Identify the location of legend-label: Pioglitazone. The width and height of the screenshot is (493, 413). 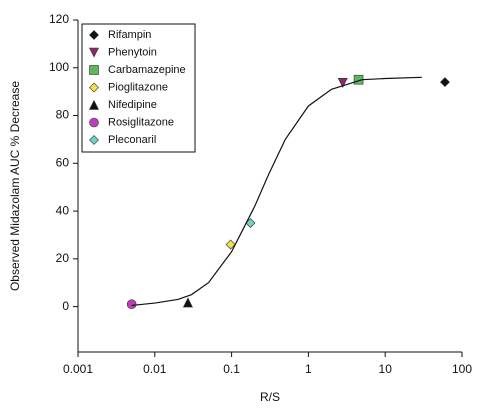
(138, 87).